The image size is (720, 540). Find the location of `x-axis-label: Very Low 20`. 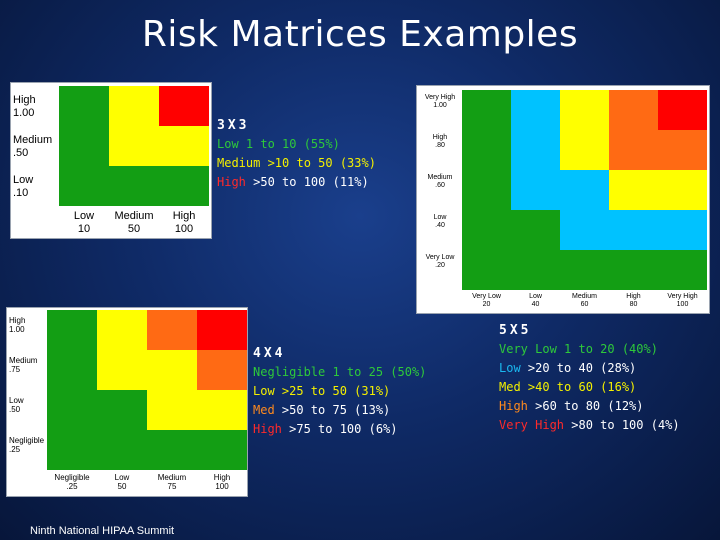

x-axis-label: Very Low 20 is located at coordinates (486, 301).